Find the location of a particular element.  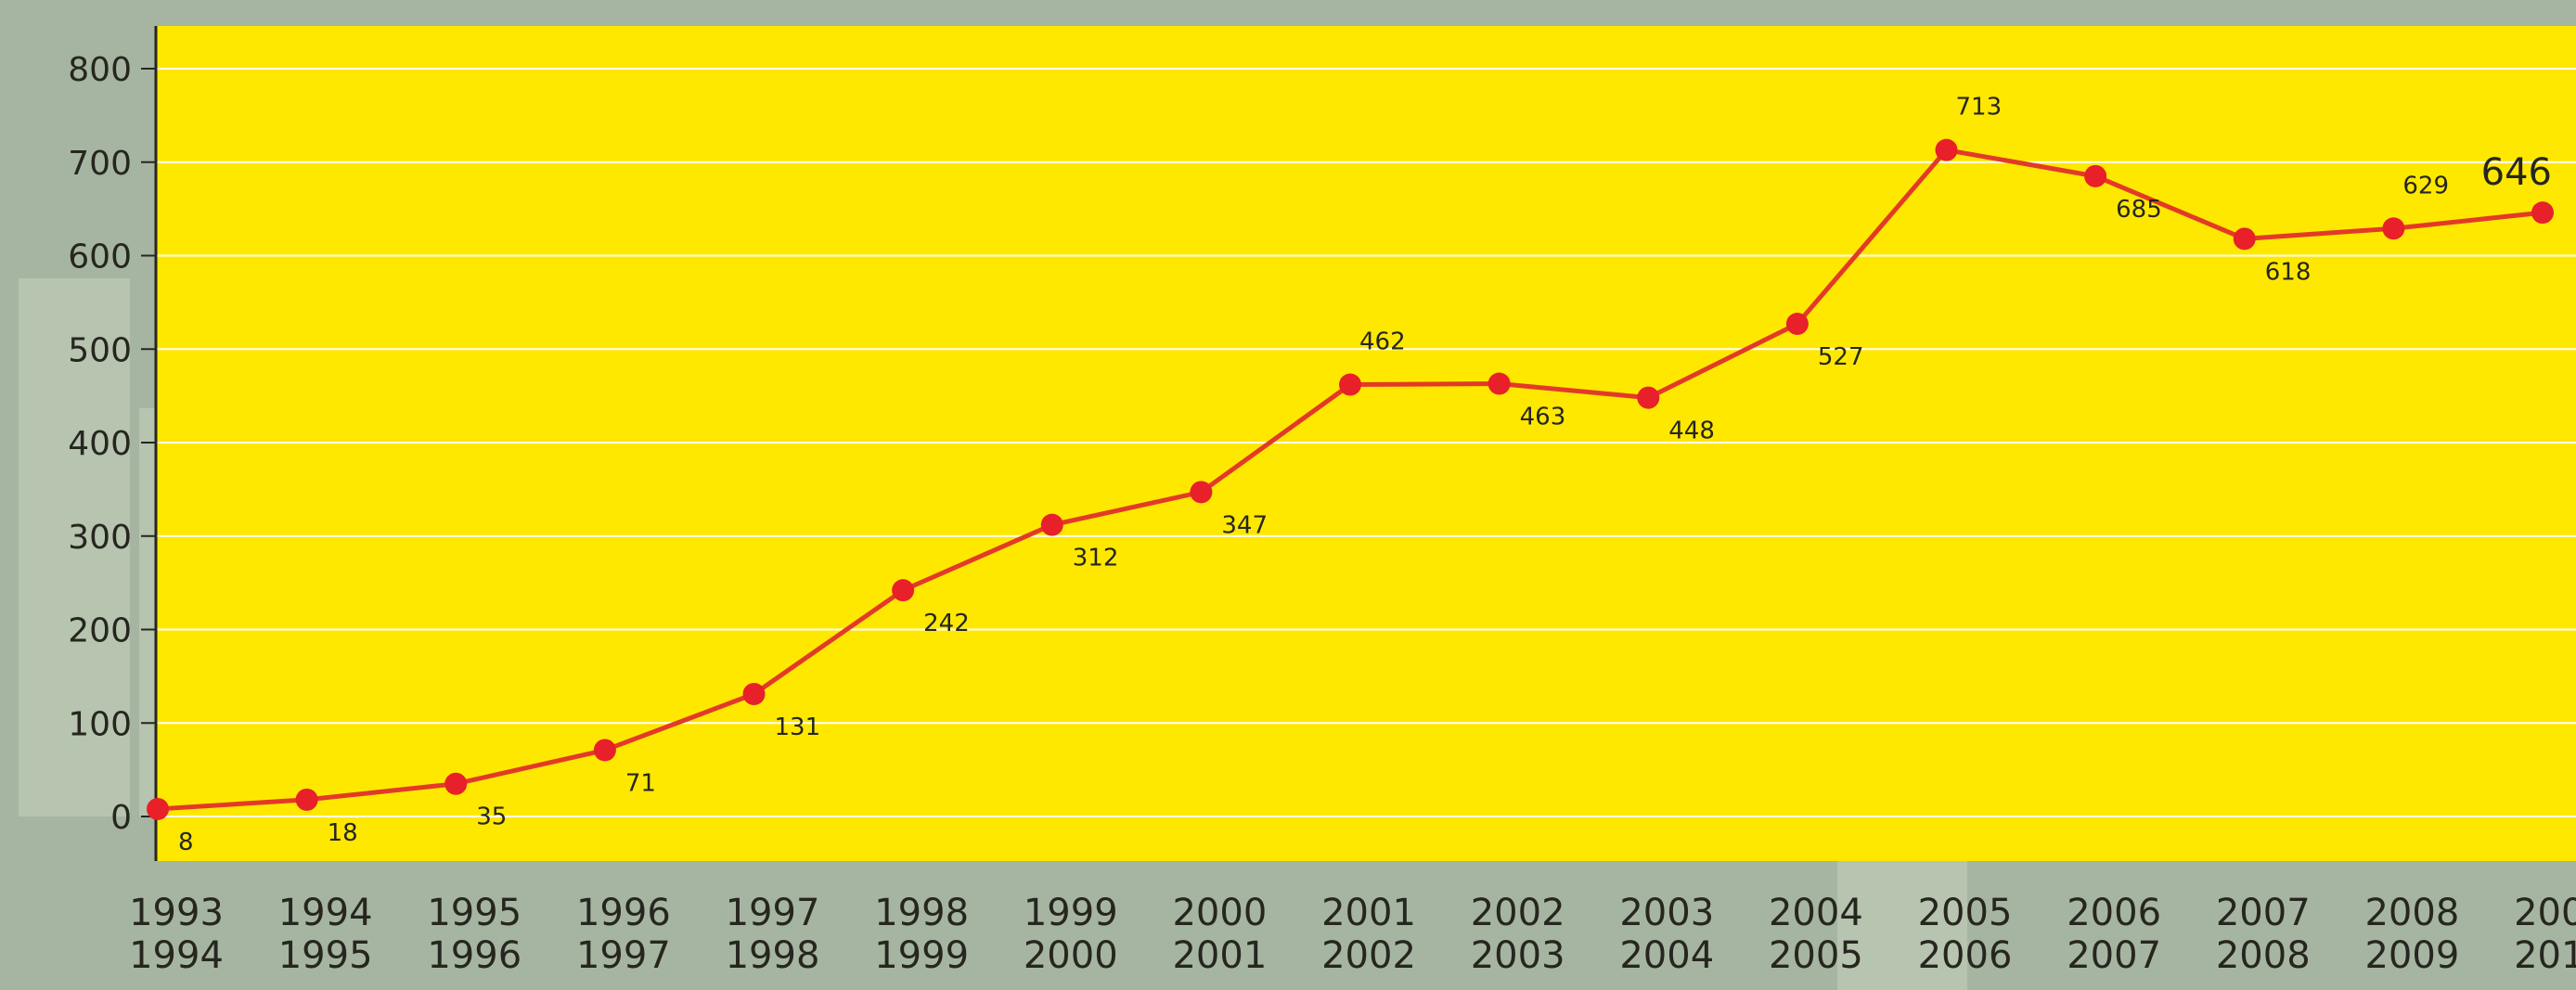

data-label-5: 242 is located at coordinates (946, 623).